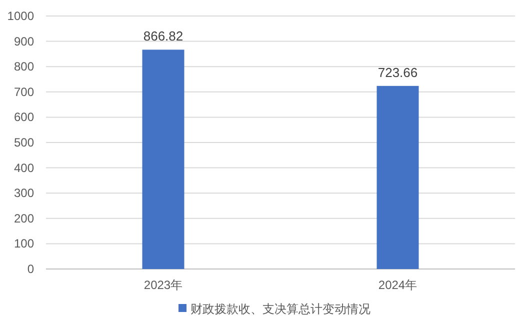 The image size is (525, 326). What do you see at coordinates (24, 167) in the screenshot?
I see `y-tick-label: 400` at bounding box center [24, 167].